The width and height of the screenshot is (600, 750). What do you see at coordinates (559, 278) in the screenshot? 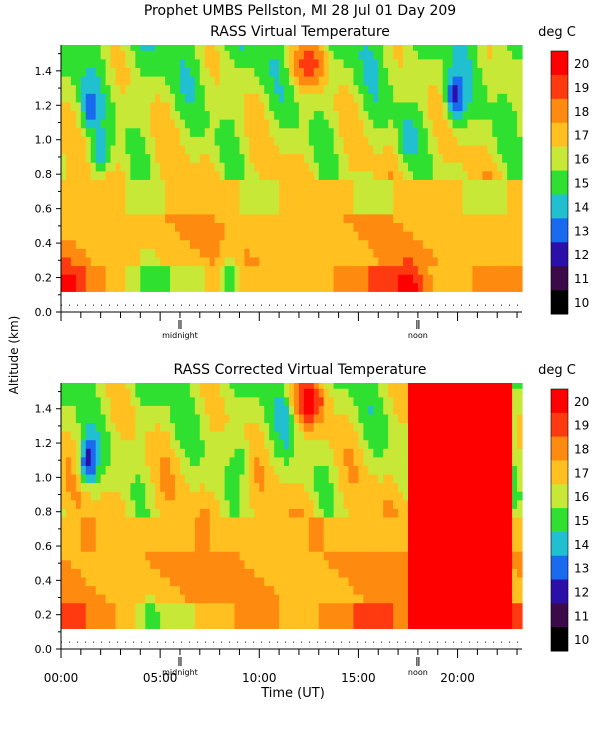
I see `panel1-colorbar-swatch` at bounding box center [559, 278].